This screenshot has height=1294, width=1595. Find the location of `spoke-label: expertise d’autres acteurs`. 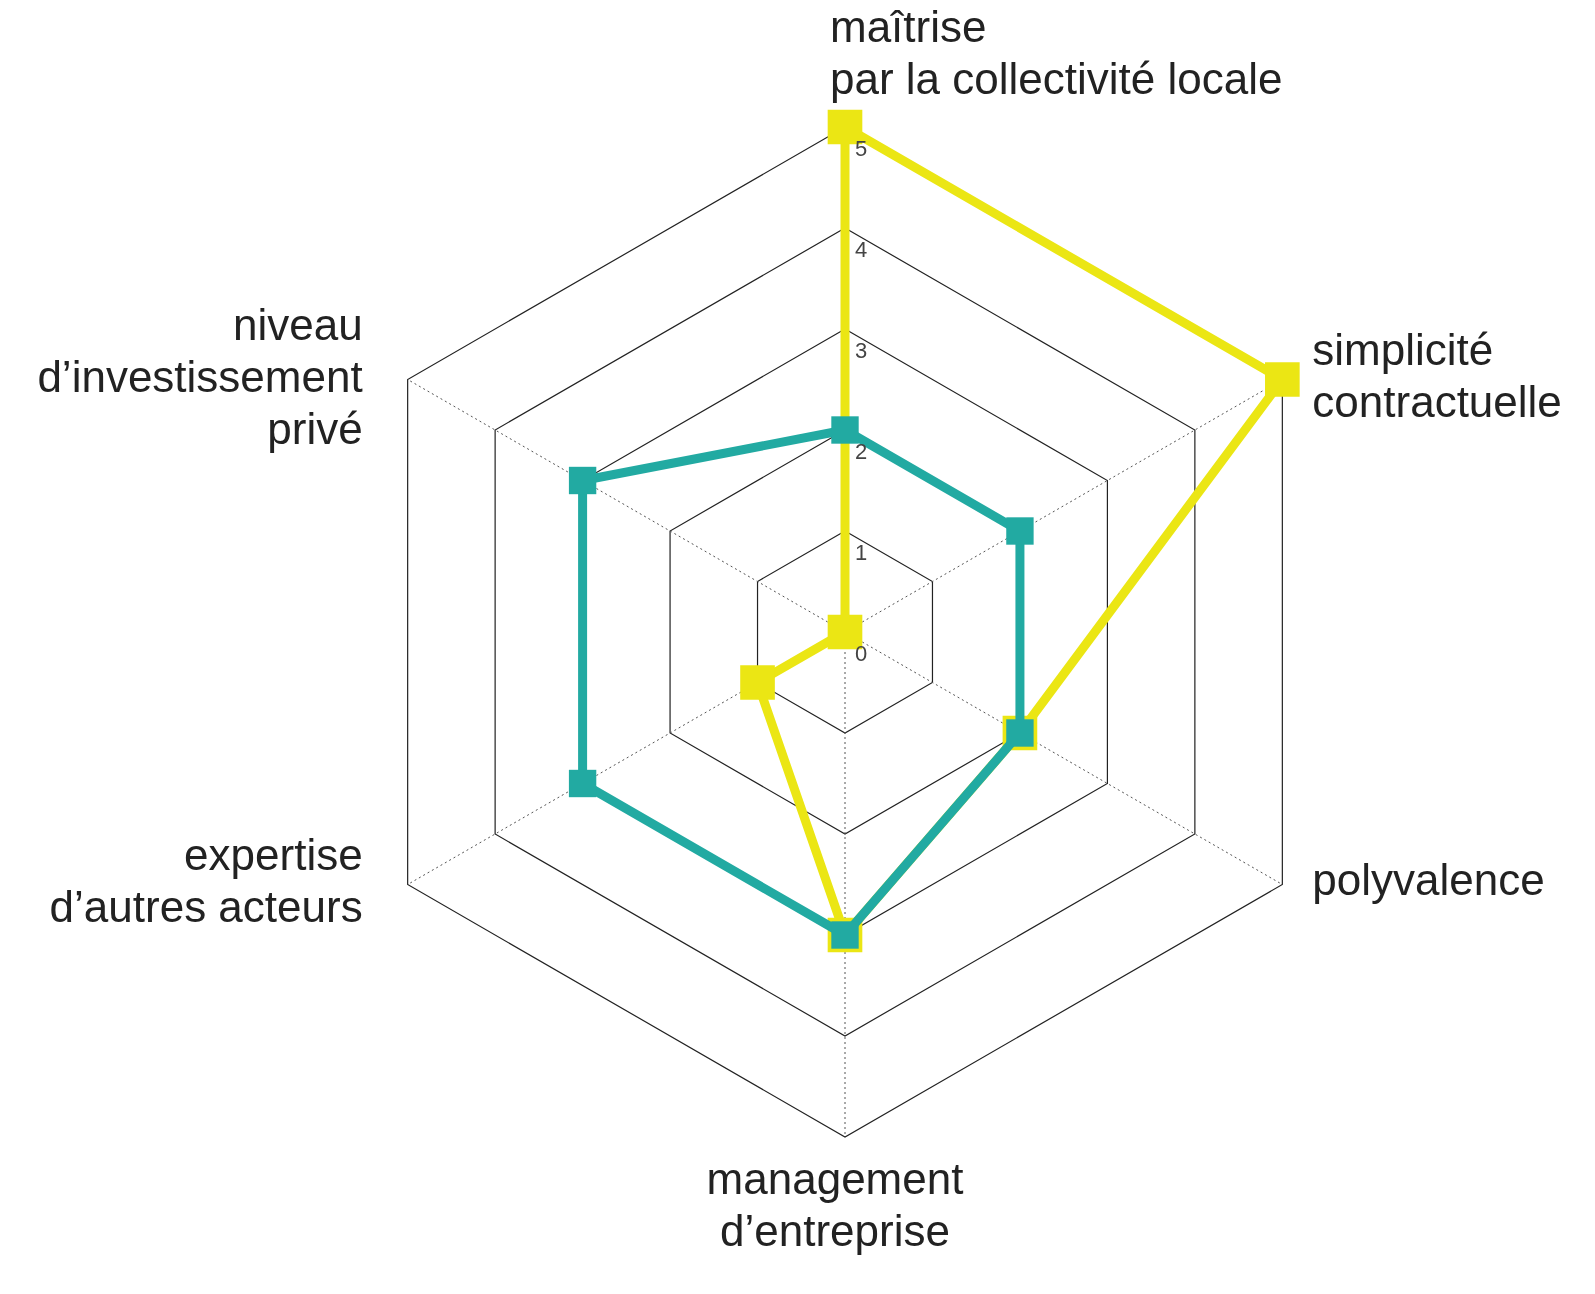

spoke-label: expertise d’autres acteurs is located at coordinates (206, 880).